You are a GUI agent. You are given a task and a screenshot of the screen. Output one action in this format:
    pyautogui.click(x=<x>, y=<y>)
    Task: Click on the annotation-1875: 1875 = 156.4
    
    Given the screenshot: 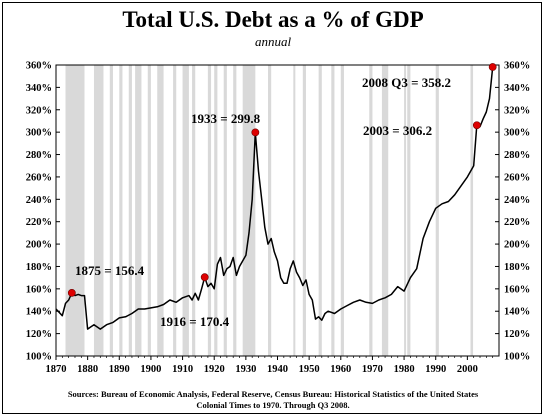 What is the action you would take?
    pyautogui.click(x=110, y=270)
    